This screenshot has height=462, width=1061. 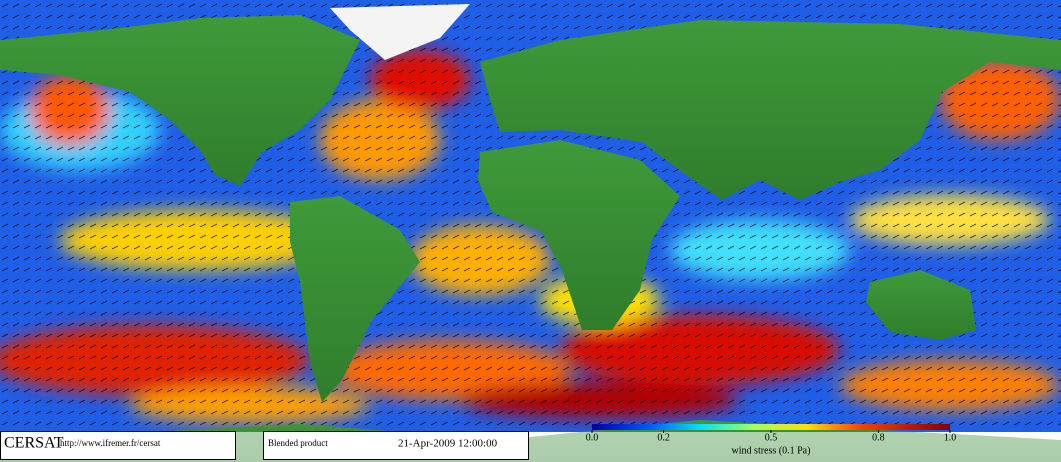 I want to click on colorbar-label: wind stress (0.1 Pa), so click(x=771, y=450).